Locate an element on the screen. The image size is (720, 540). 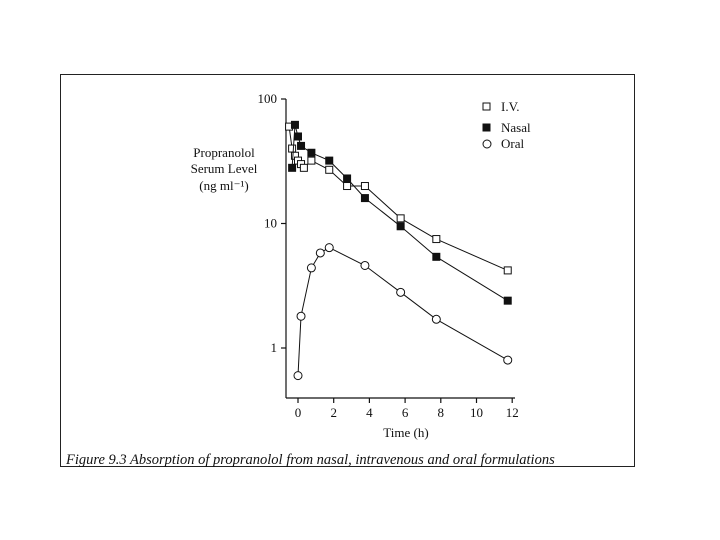
y-ticks: 1 10 100 is located at coordinates (272, 223).